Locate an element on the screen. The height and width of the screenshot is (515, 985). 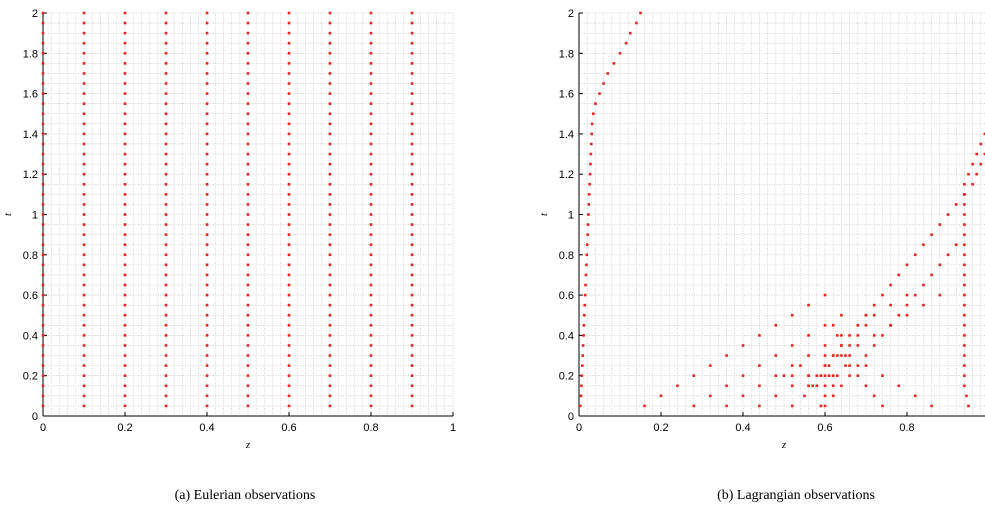
x-axis-label: z is located at coordinates (784, 445).